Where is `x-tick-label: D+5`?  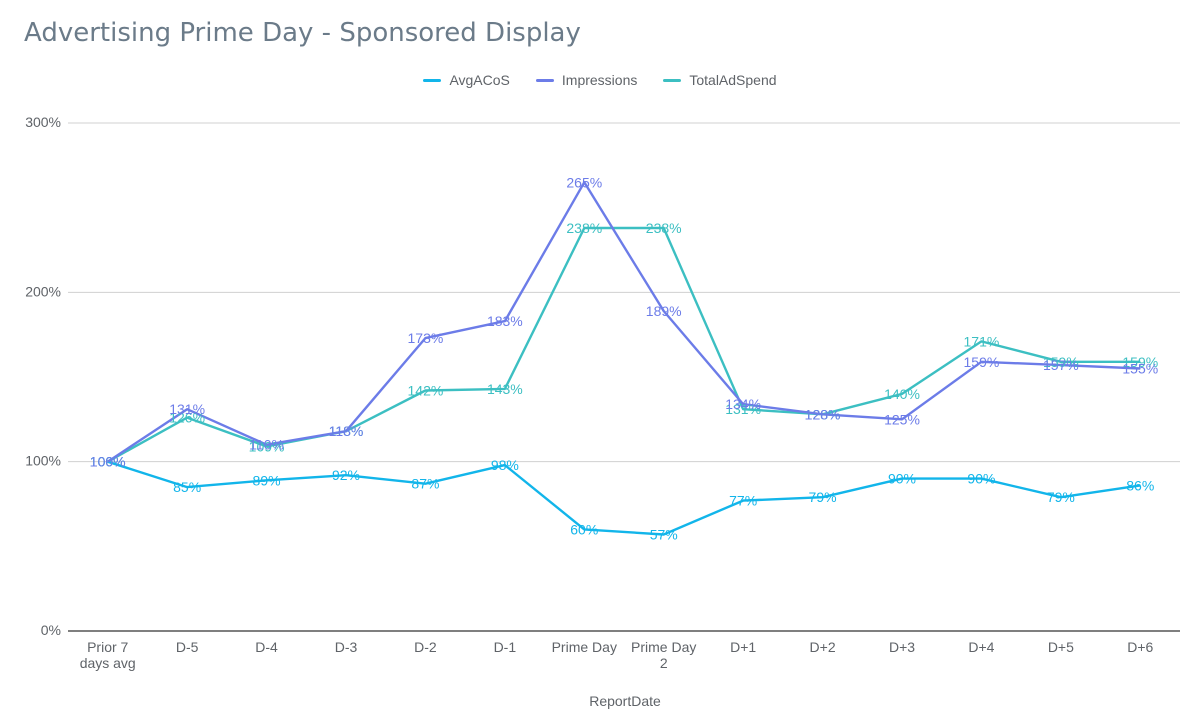 x-tick-label: D+5 is located at coordinates (1061, 647).